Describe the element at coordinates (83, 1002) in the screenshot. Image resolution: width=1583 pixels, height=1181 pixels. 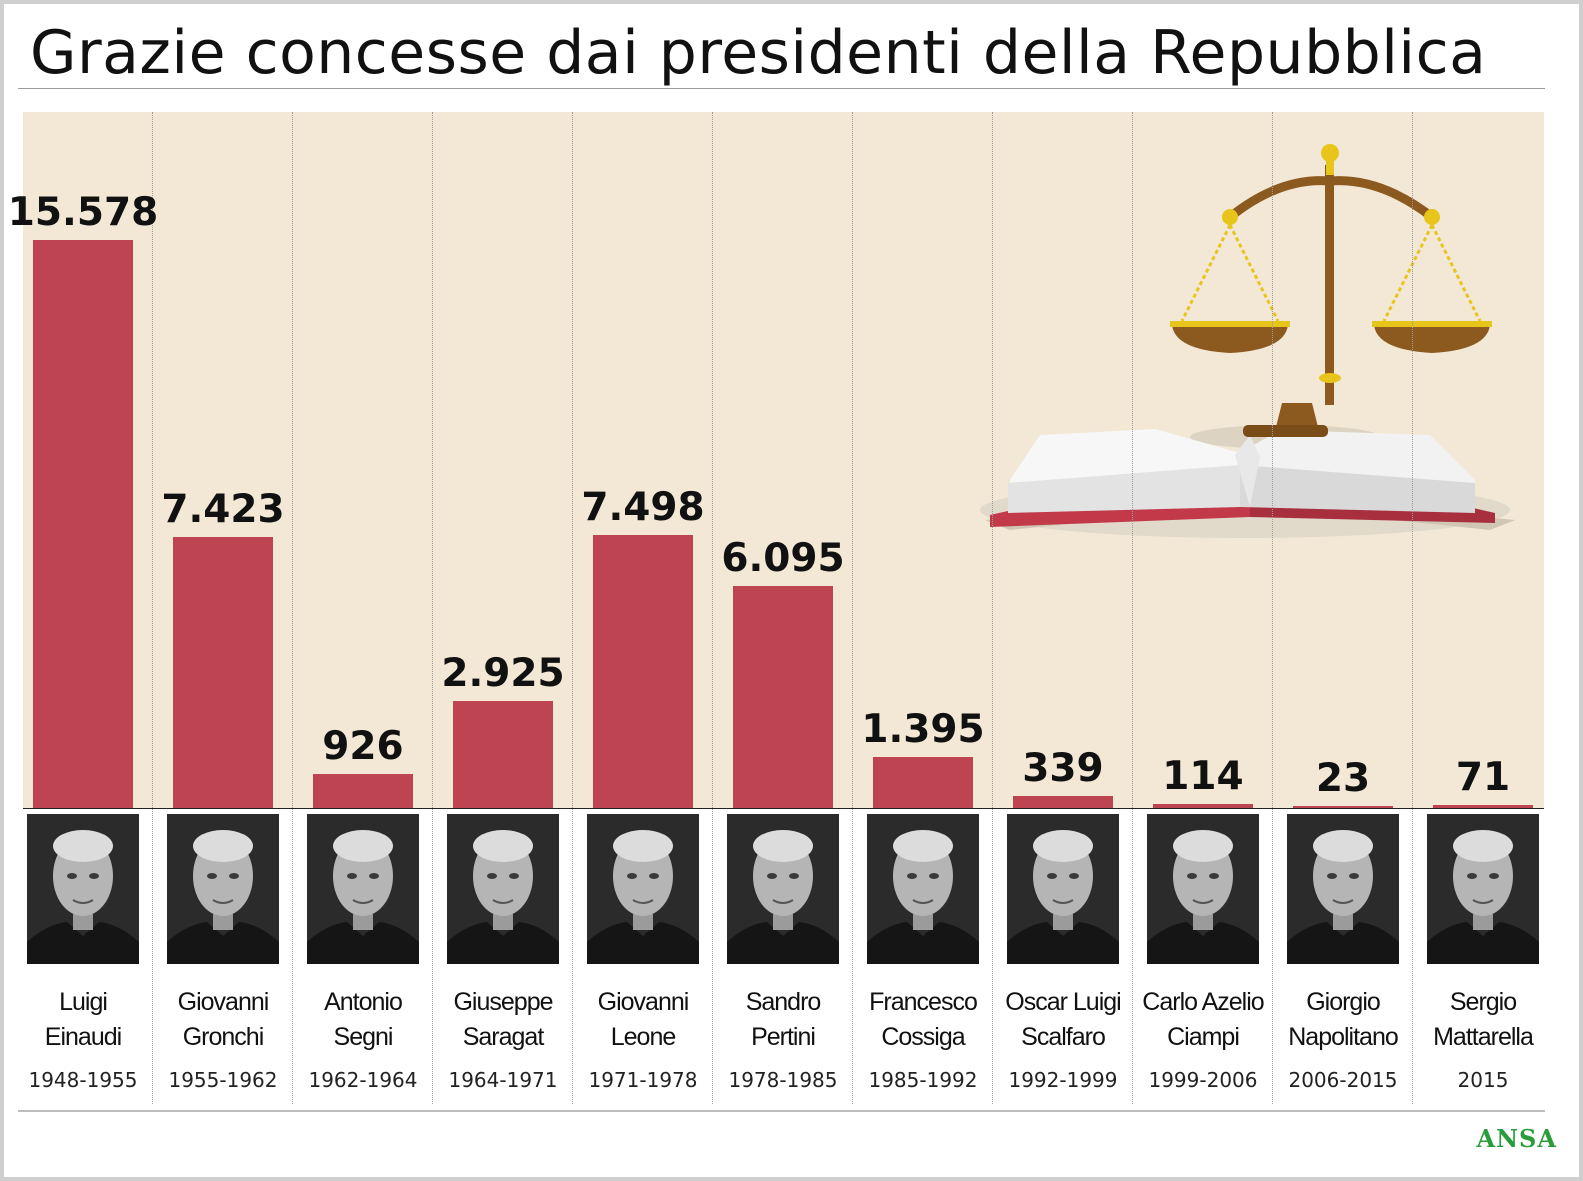
I see `president-first-name: Luigi` at that location.